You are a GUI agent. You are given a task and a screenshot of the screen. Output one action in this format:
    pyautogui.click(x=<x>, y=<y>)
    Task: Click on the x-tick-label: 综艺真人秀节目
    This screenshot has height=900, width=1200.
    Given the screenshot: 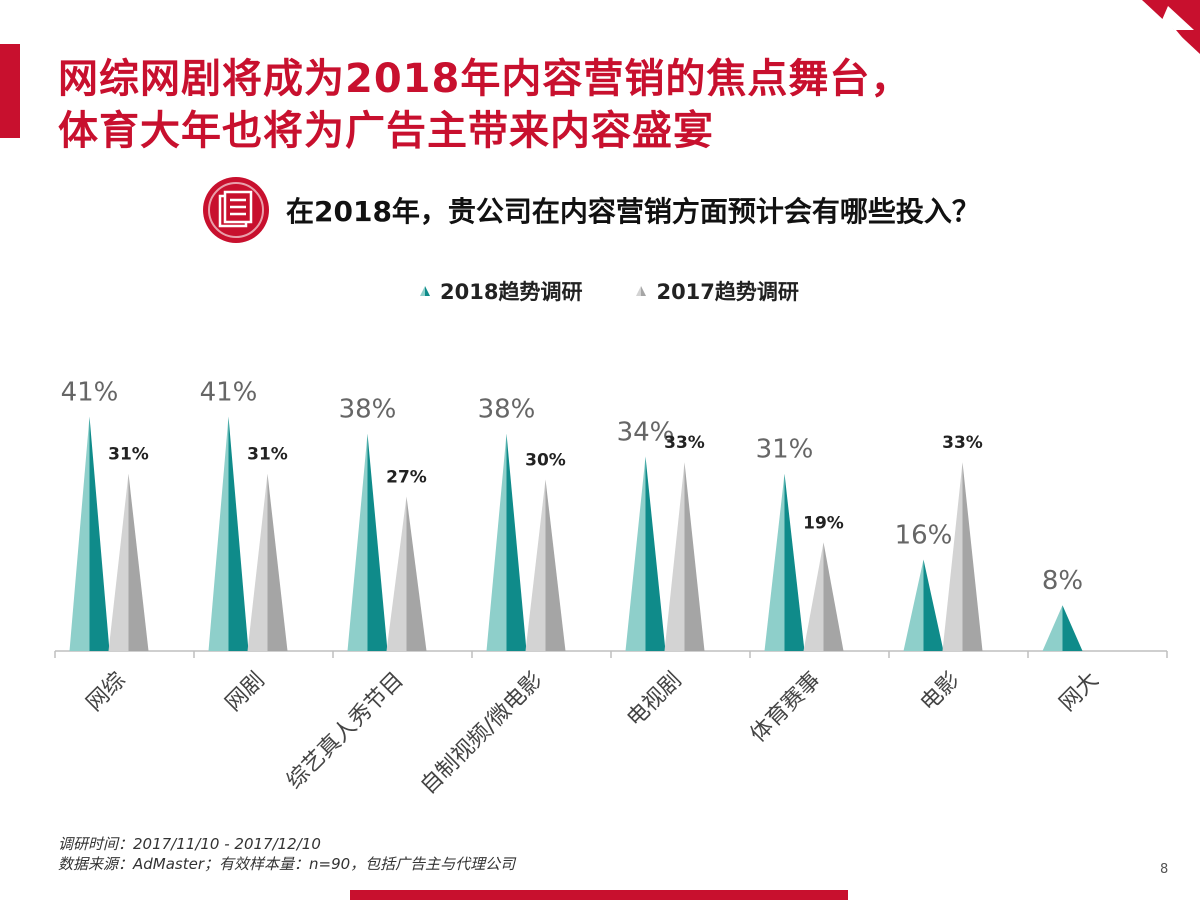 What is the action you would take?
    pyautogui.click(x=345, y=731)
    